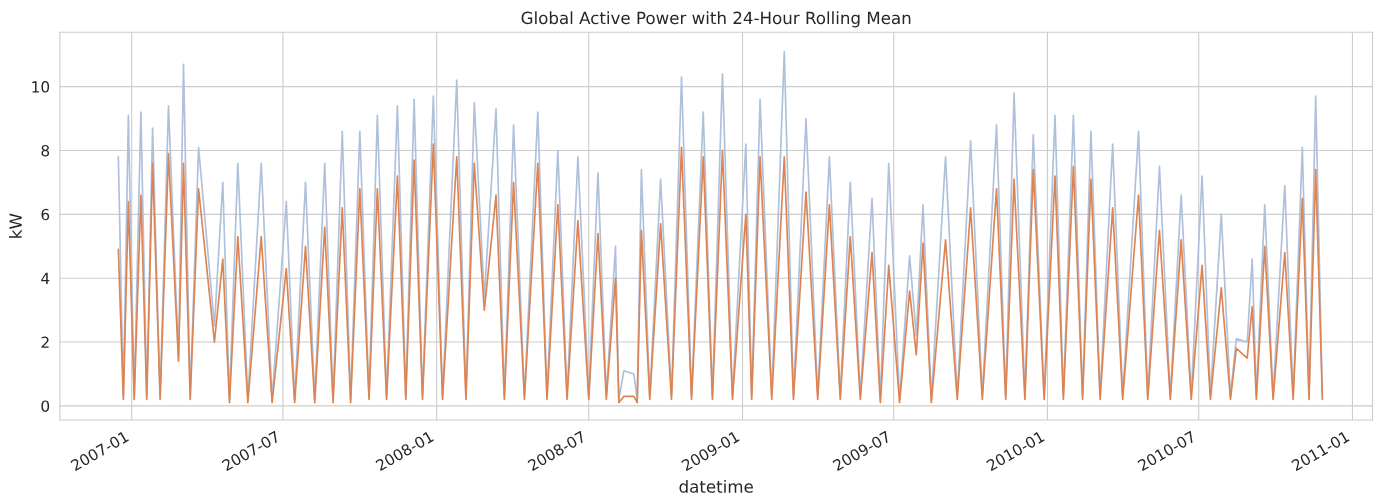 The height and width of the screenshot is (497, 1392). What do you see at coordinates (45, 214) in the screenshot?
I see `y-tick-label: 6` at bounding box center [45, 214].